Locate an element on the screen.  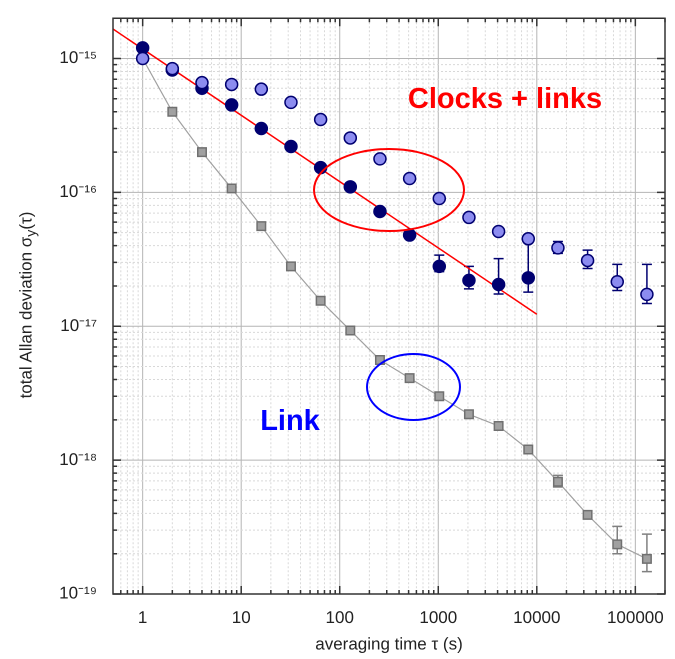
y-tick-label: 10⁻¹⁸ is located at coordinates (78, 459).